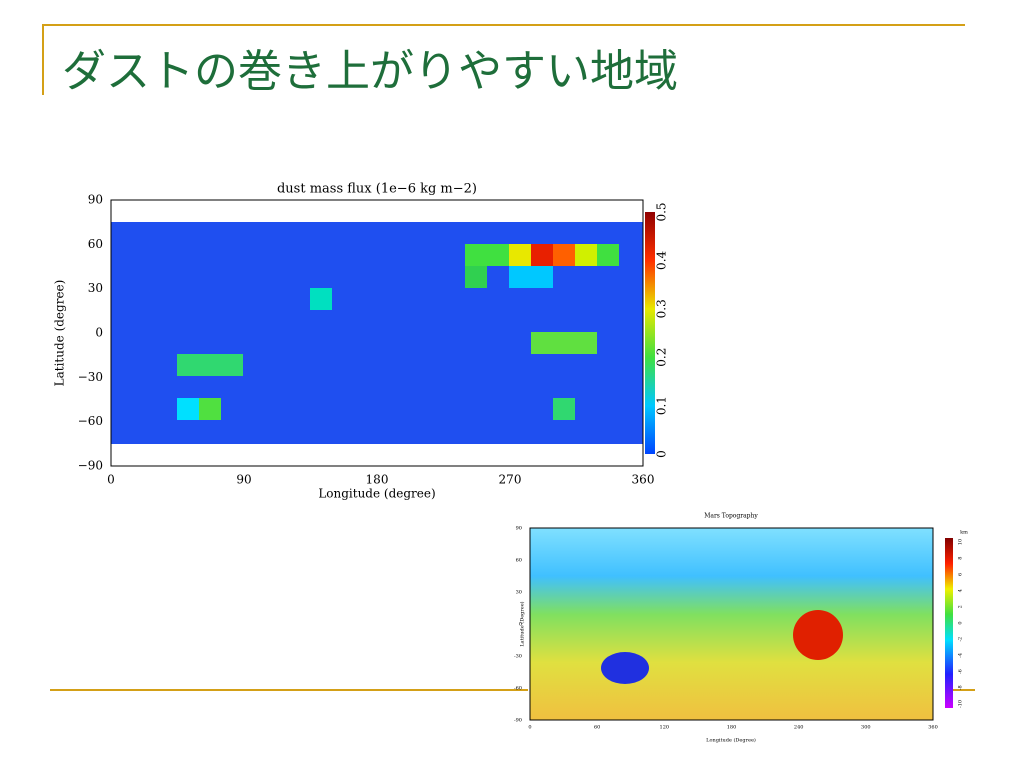 The width and height of the screenshot is (1024, 772). What do you see at coordinates (961, 671) in the screenshot?
I see `colorbar-tick-label: -6` at bounding box center [961, 671].